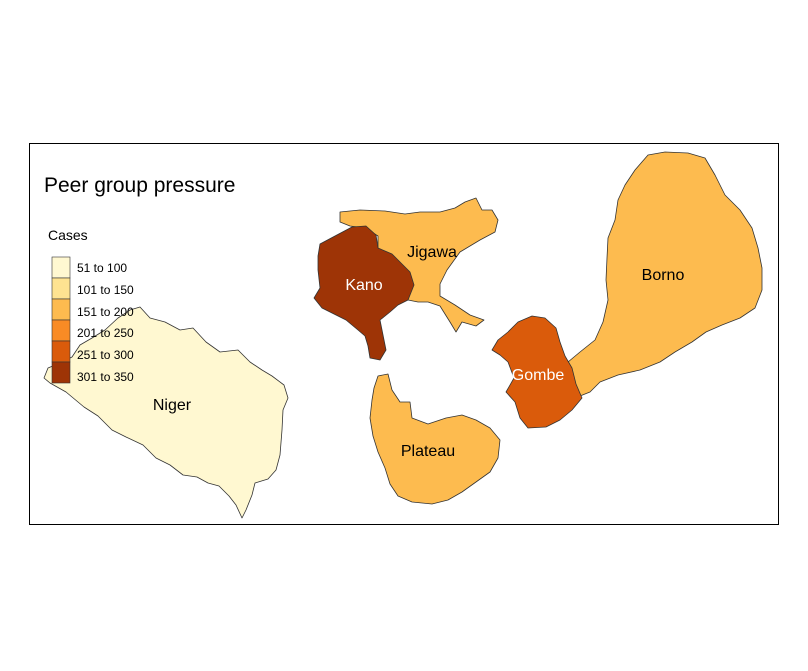 The height and width of the screenshot is (671, 808). What do you see at coordinates (432, 252) in the screenshot?
I see `state-label-jigawa: Jigawa` at bounding box center [432, 252].